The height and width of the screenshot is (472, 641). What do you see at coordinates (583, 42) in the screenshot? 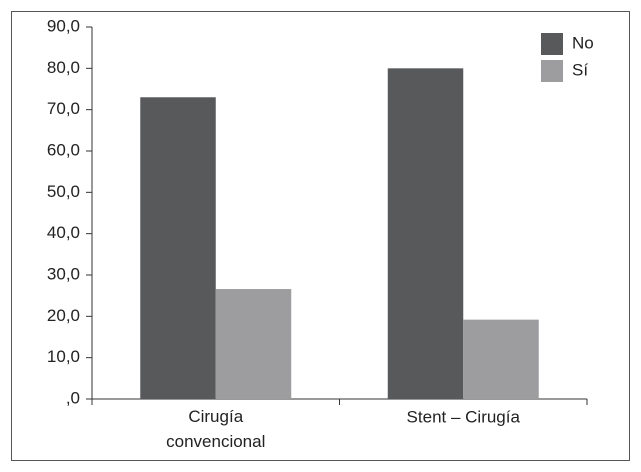
I see `legend-label: No` at bounding box center [583, 42].